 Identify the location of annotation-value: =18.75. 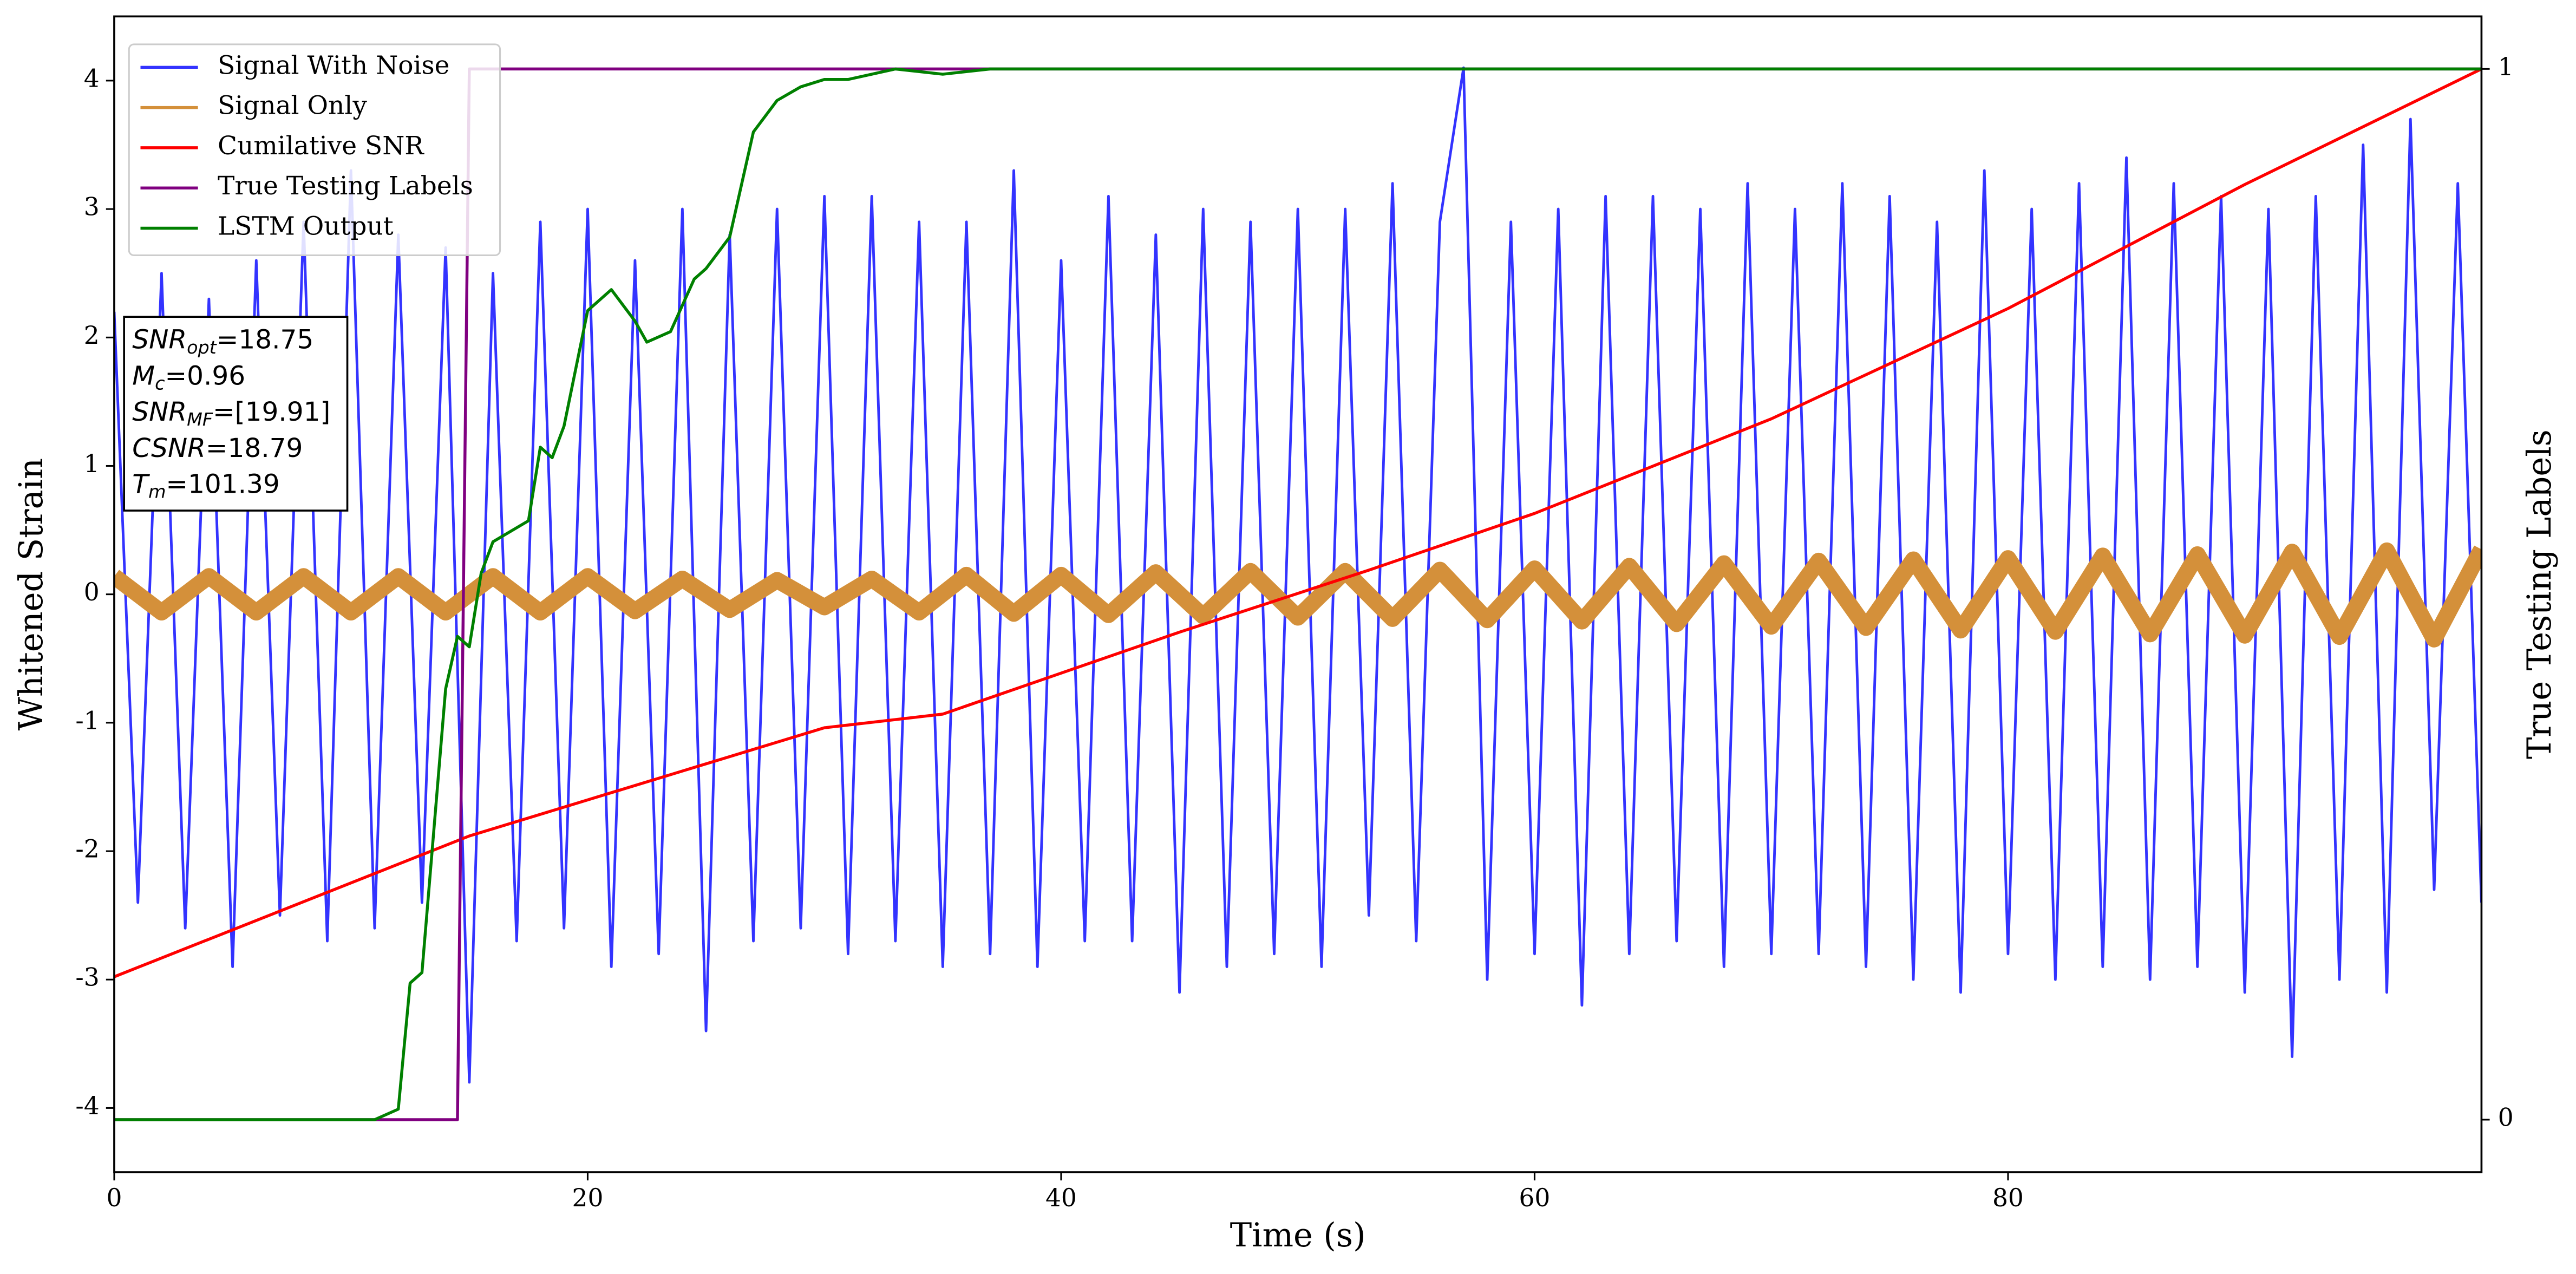
(265, 340).